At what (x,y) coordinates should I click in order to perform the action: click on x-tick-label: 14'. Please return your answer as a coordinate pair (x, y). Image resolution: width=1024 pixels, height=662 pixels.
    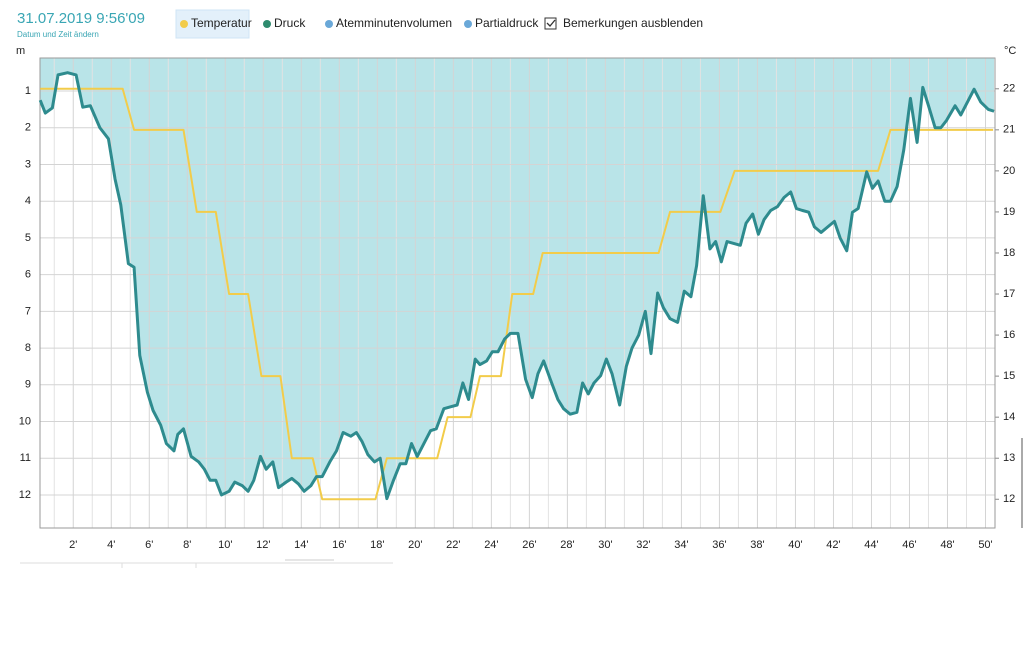
    Looking at the image, I should click on (301, 545).